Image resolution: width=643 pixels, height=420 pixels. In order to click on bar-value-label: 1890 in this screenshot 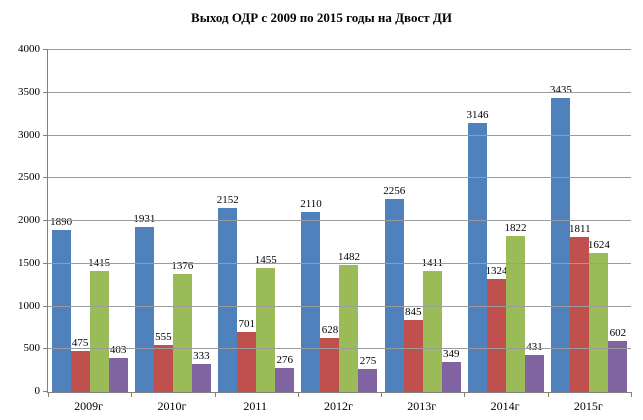, I will do `click(61, 222)`.